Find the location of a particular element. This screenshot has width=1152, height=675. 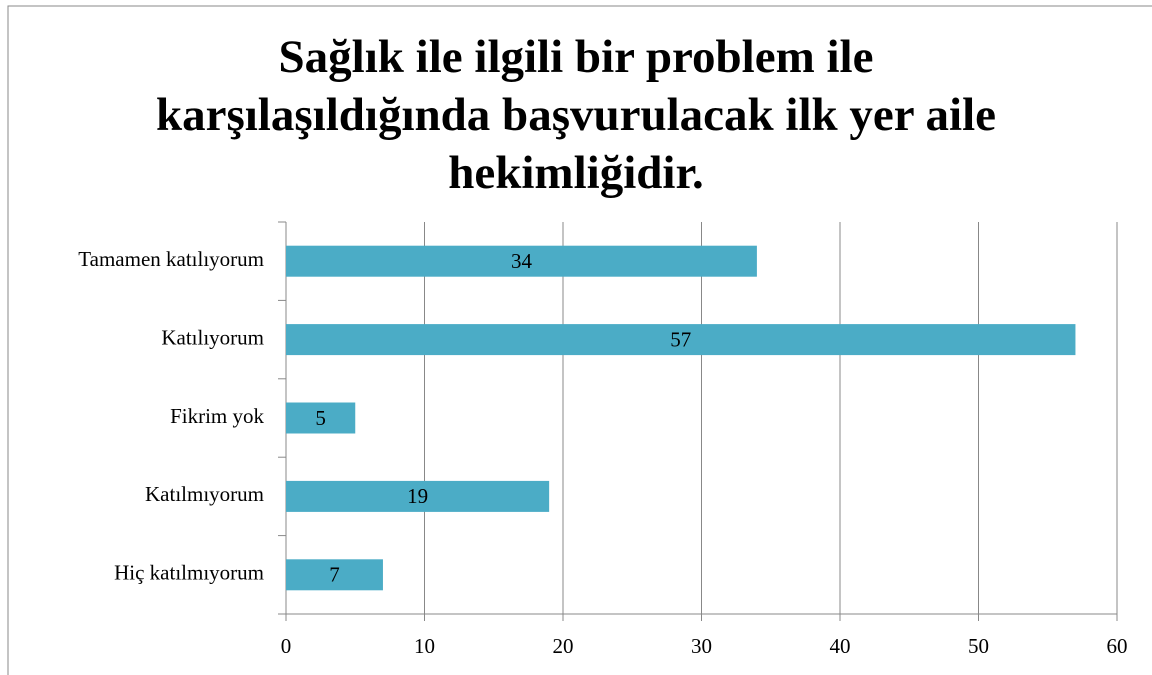

y-tick-label: Fikrim yok is located at coordinates (217, 416).